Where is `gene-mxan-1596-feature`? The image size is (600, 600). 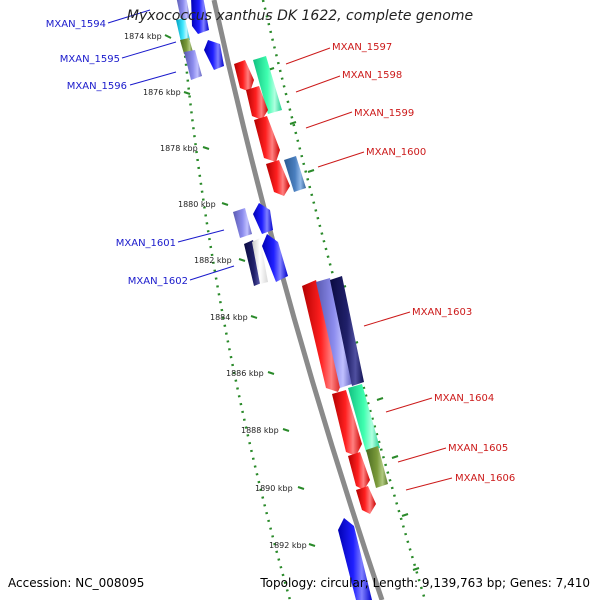 gene-mxan-1596-feature is located at coordinates (193, 65).